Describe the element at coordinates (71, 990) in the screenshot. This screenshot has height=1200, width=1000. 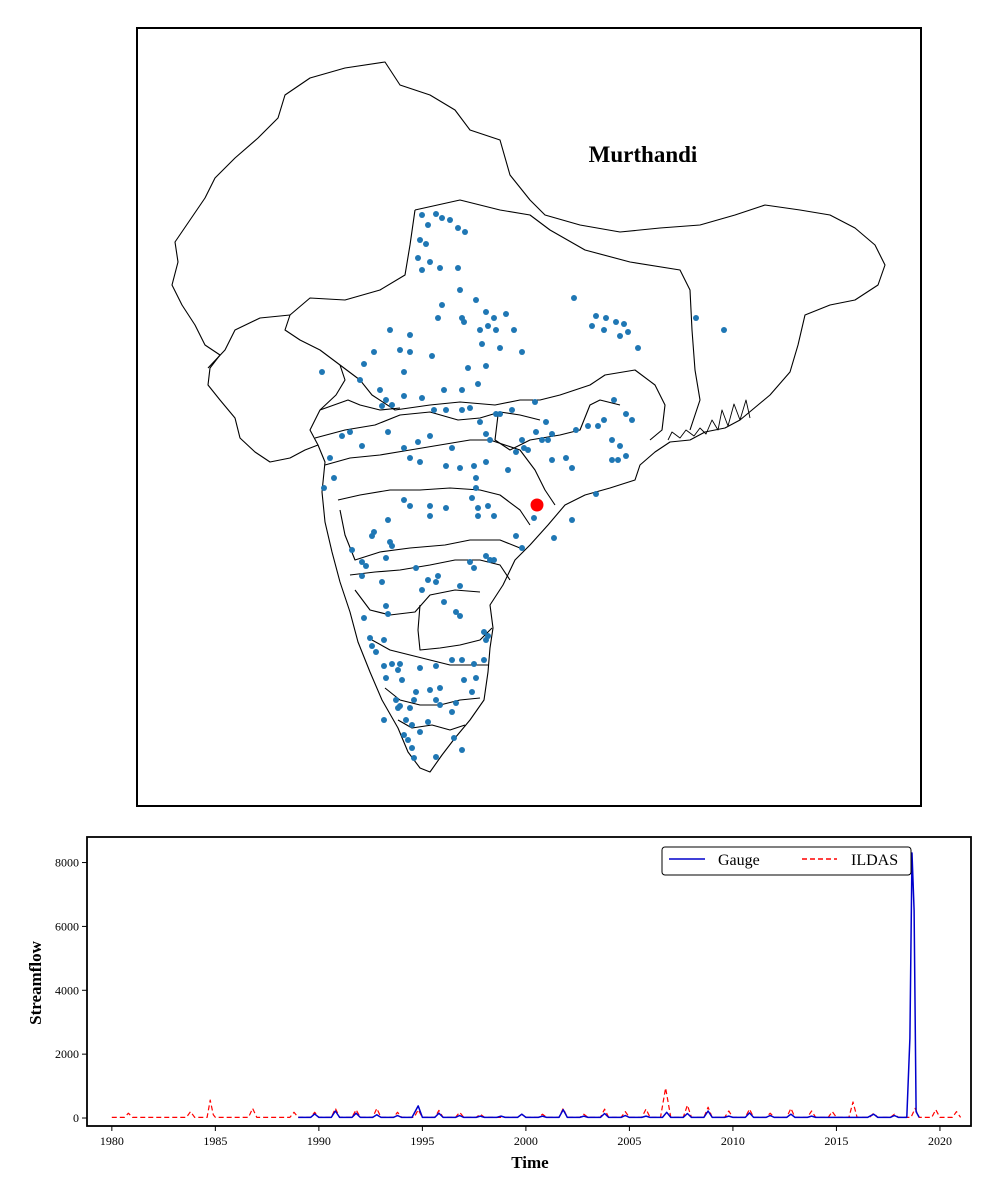
I see `y-axis-ticks: 0 2000 4000 6000 8000` at that location.